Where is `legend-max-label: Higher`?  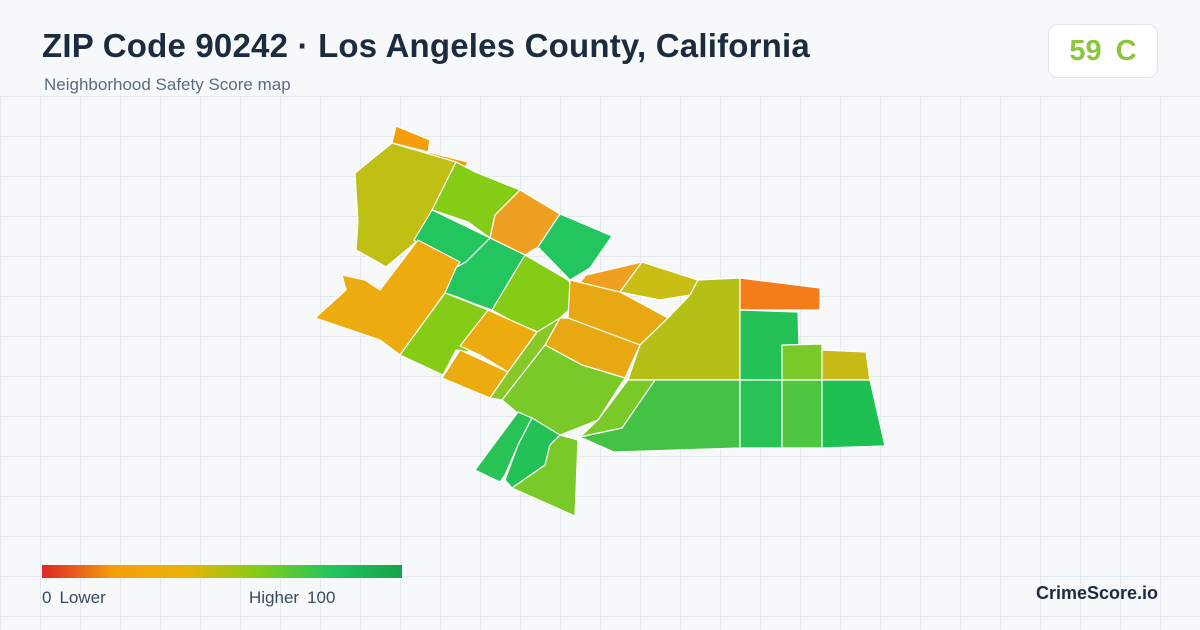
legend-max-label: Higher is located at coordinates (274, 597).